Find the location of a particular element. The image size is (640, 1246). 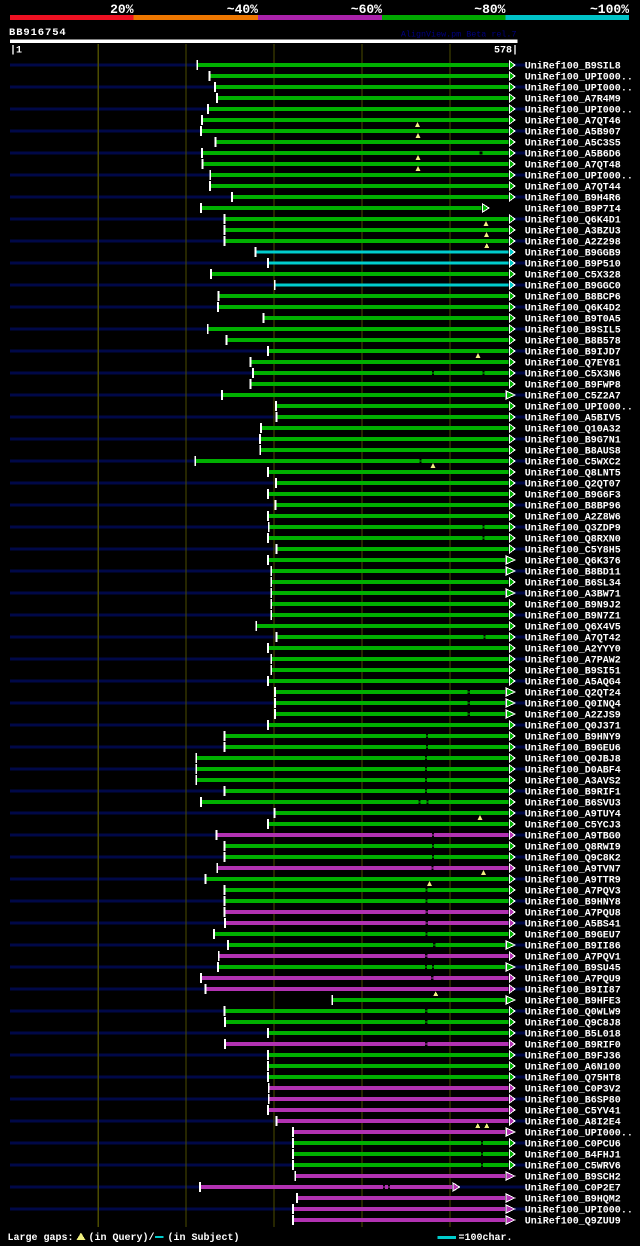

svg-text: UniRef100_A9TBG0 is located at coordinates (573, 837).